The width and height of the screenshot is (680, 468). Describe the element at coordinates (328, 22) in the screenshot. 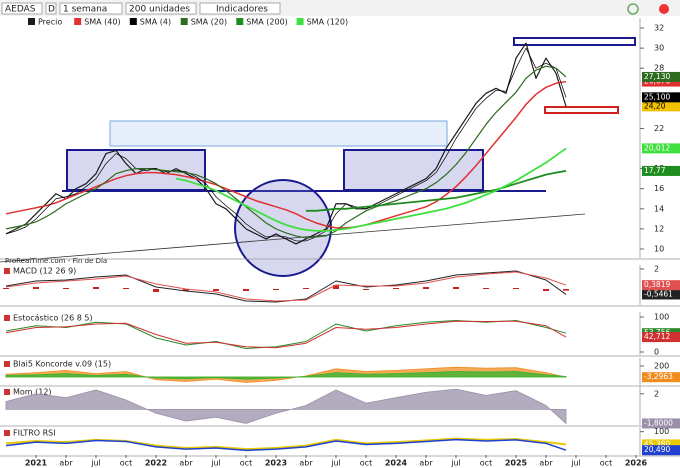

I see `legend-label: SMA (120)` at that location.